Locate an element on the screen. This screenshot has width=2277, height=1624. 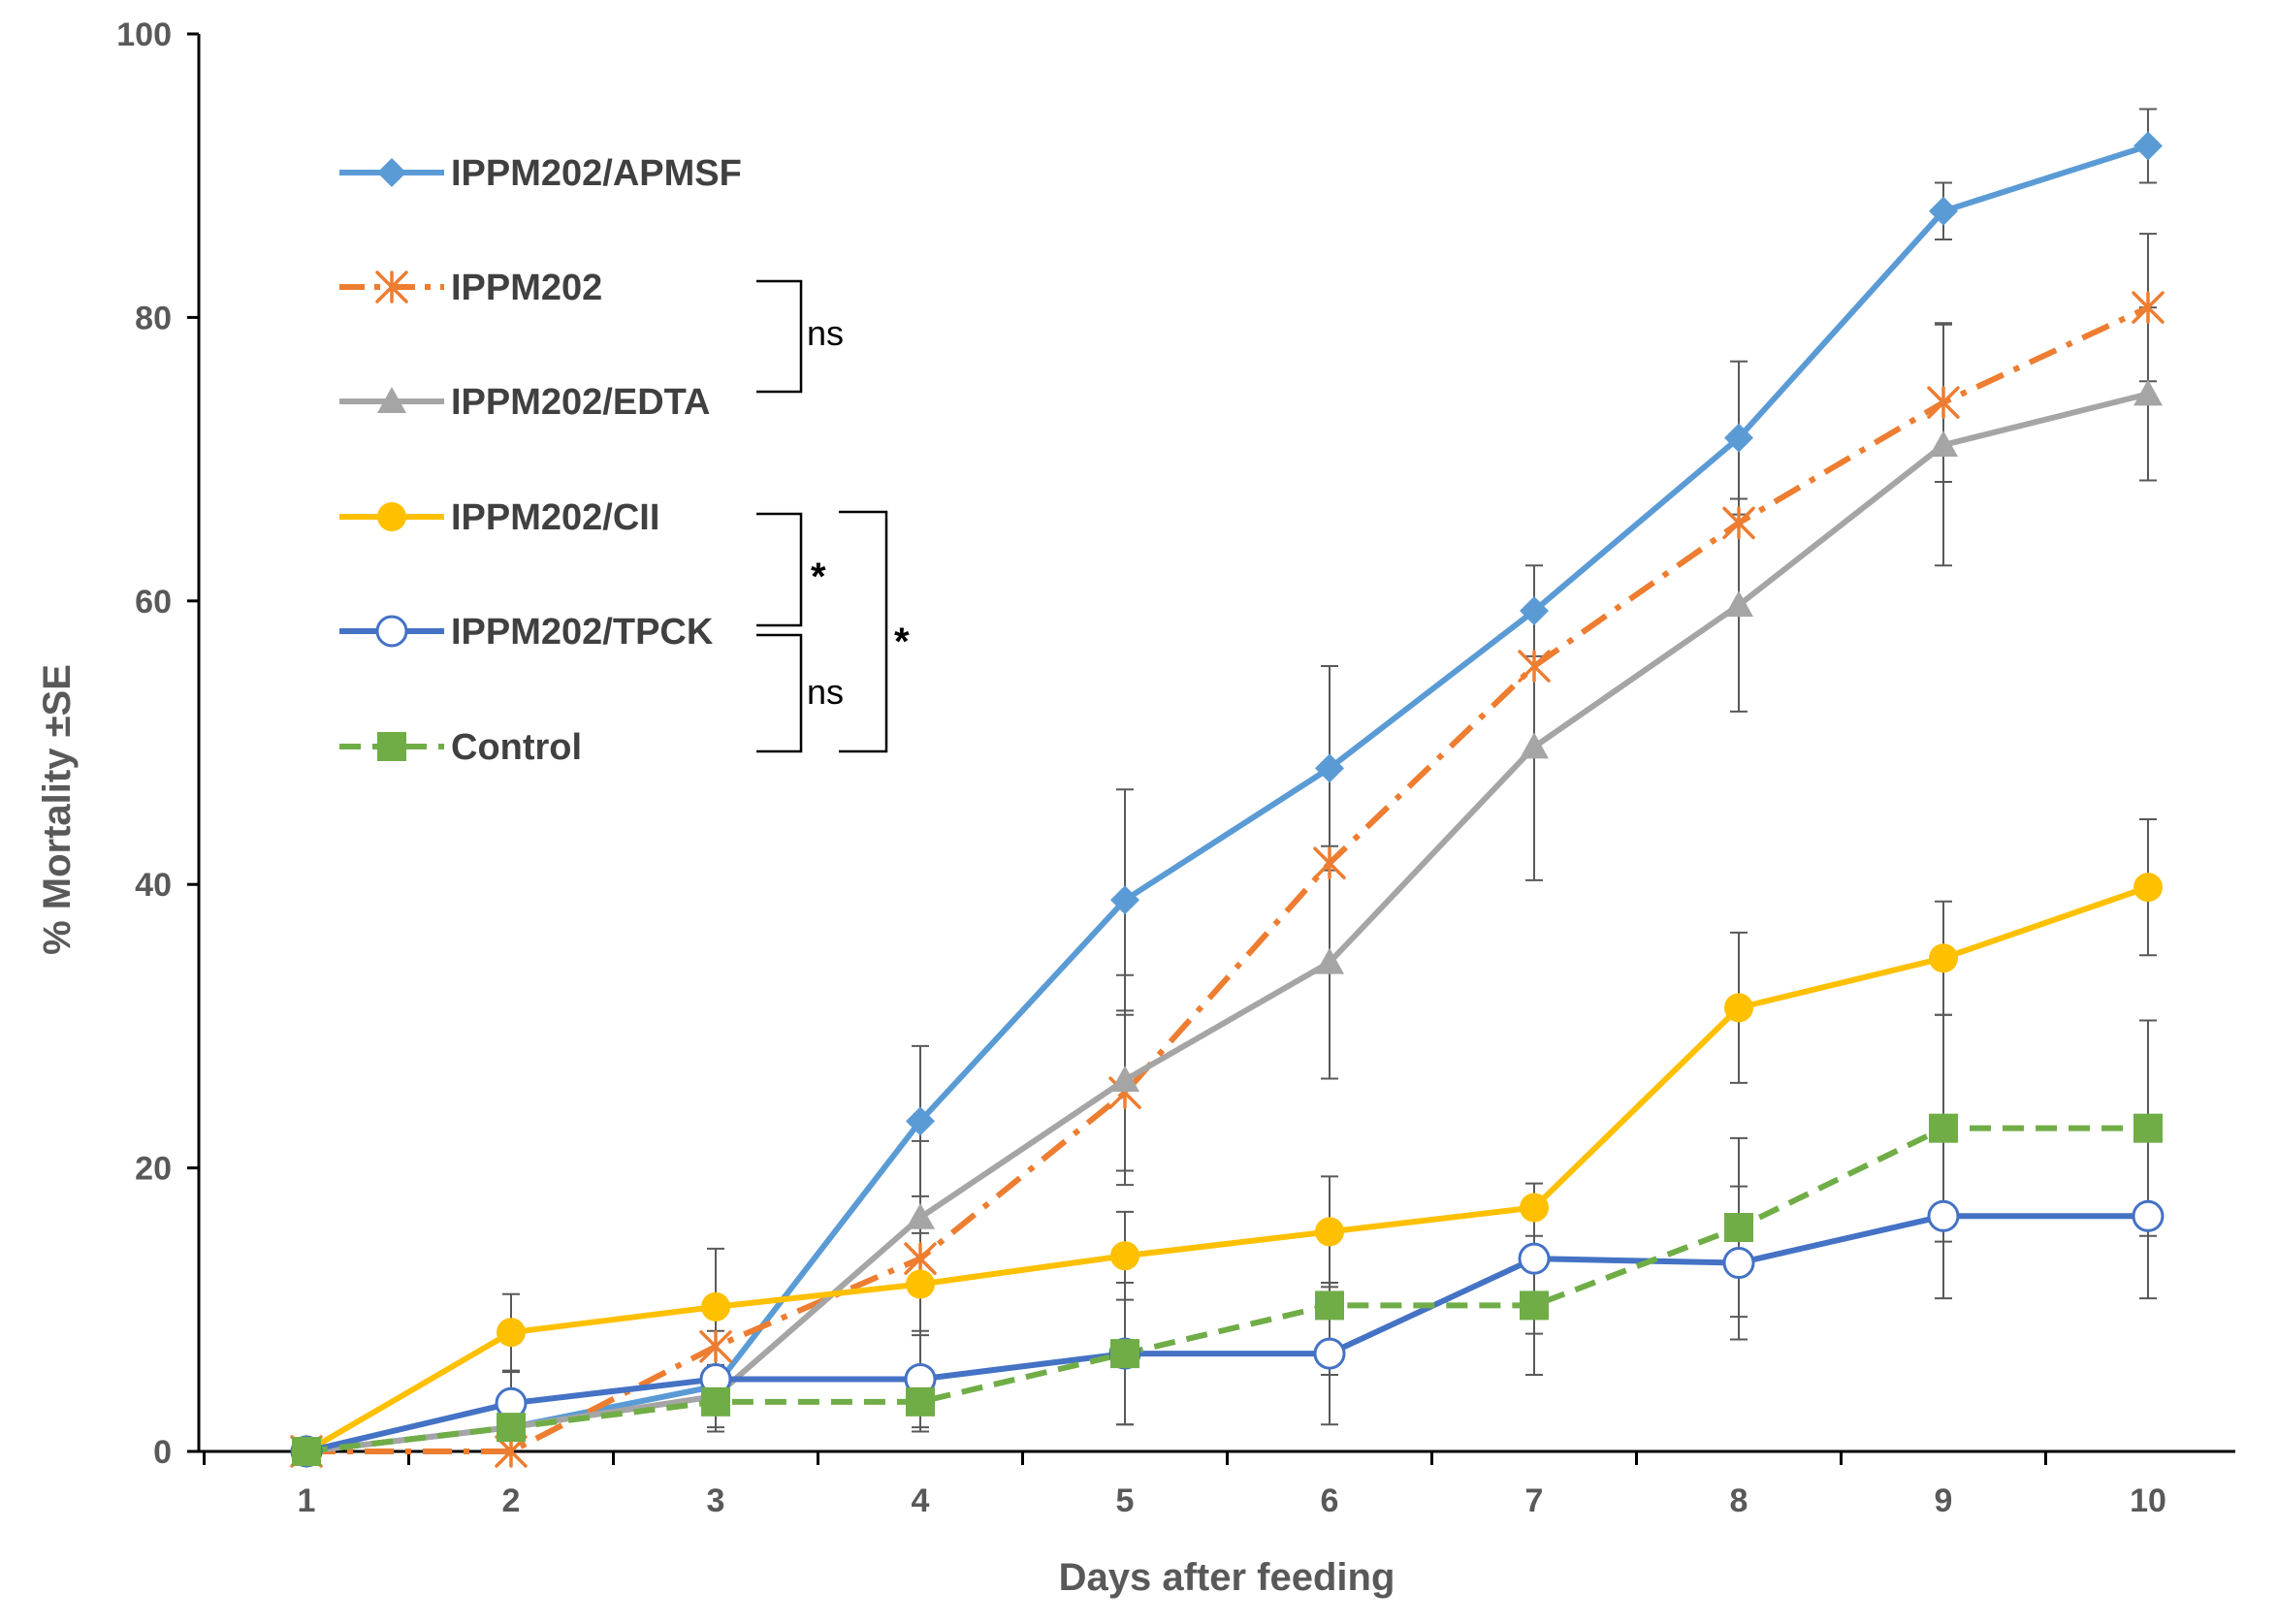
x-tick-label: 4 is located at coordinates (921, 1500).